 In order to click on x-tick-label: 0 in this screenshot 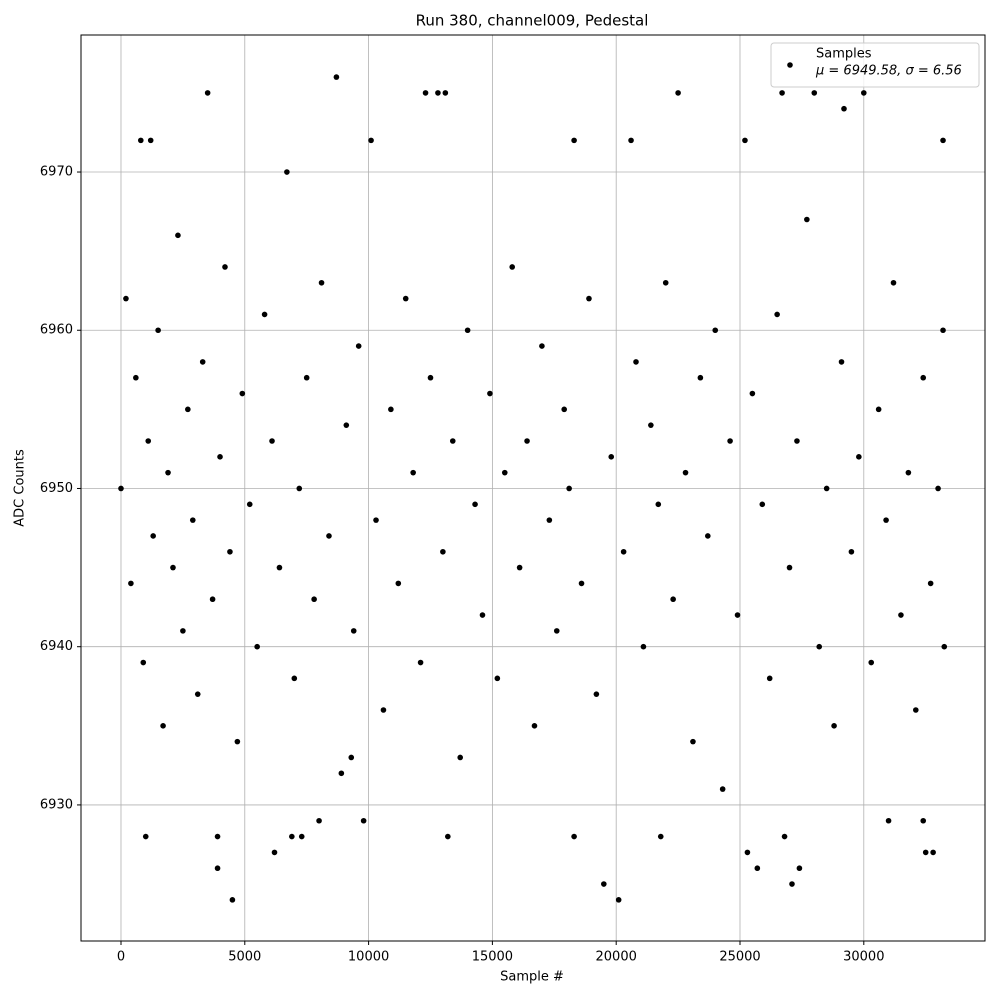, I will do `click(121, 957)`.